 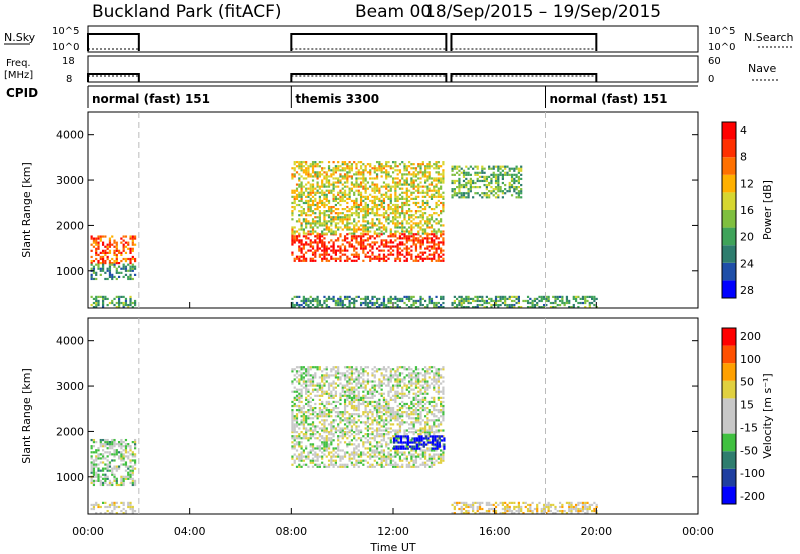 I want to click on nsky-segment, so click(x=524, y=42).